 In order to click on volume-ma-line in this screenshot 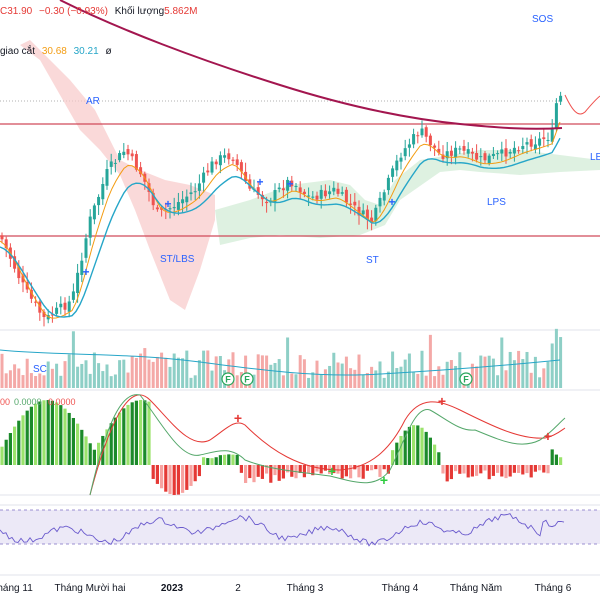, I will do `click(280, 362)`.